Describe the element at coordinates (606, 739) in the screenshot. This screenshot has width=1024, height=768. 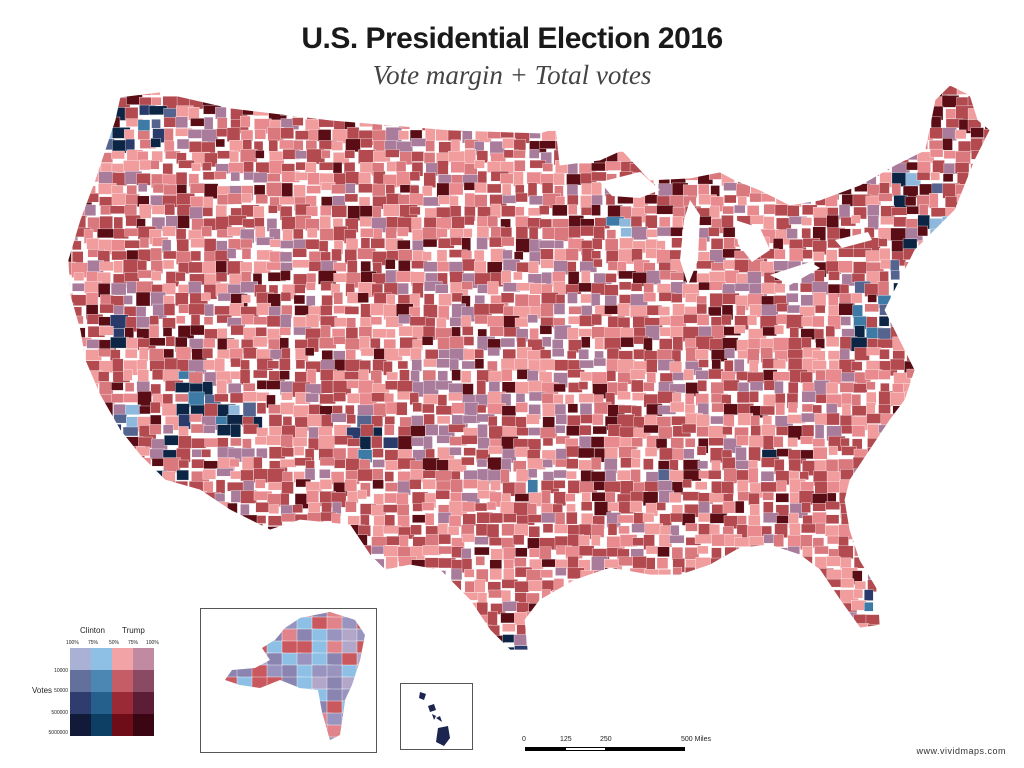
I see `scale-label: 250` at that location.